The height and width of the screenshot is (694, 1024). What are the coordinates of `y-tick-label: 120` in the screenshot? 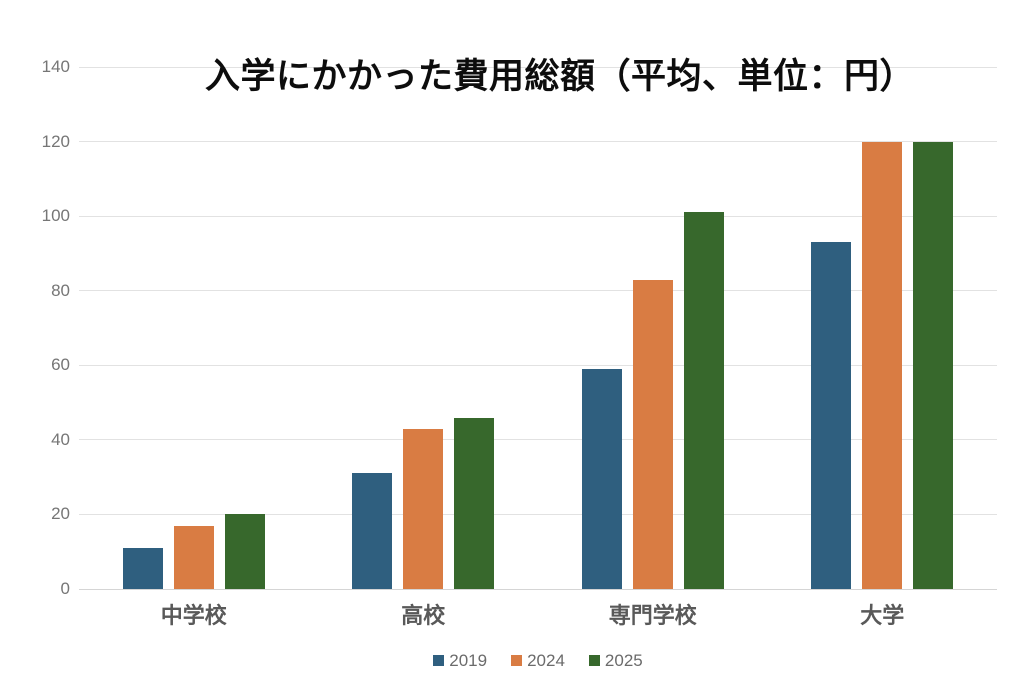 It's located at (55, 141).